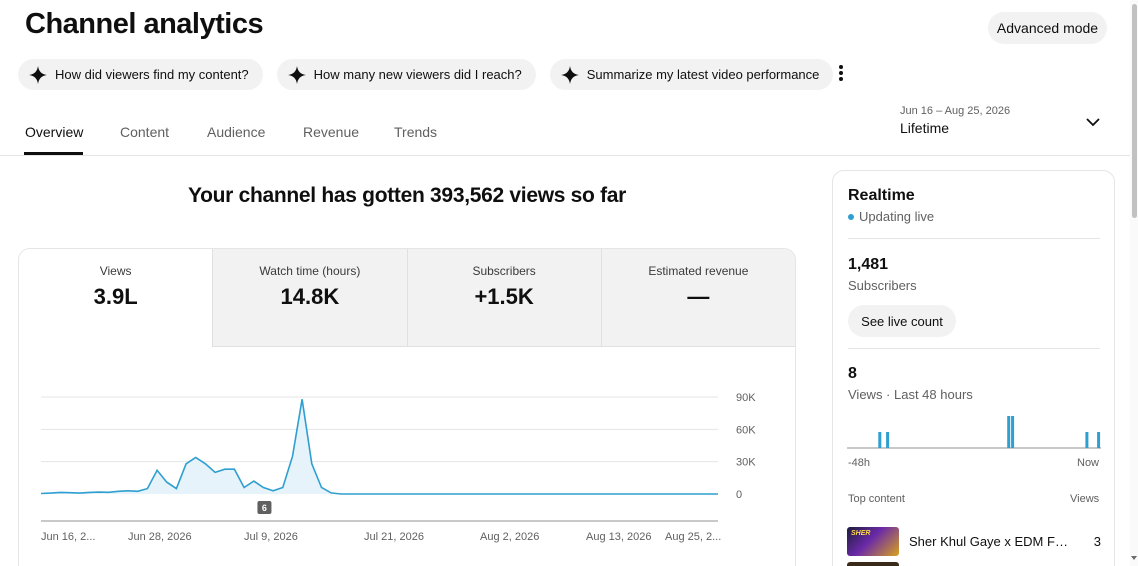 The width and height of the screenshot is (1138, 566). I want to click on metric-subscribers: Subscribers +1.5K, so click(503, 298).